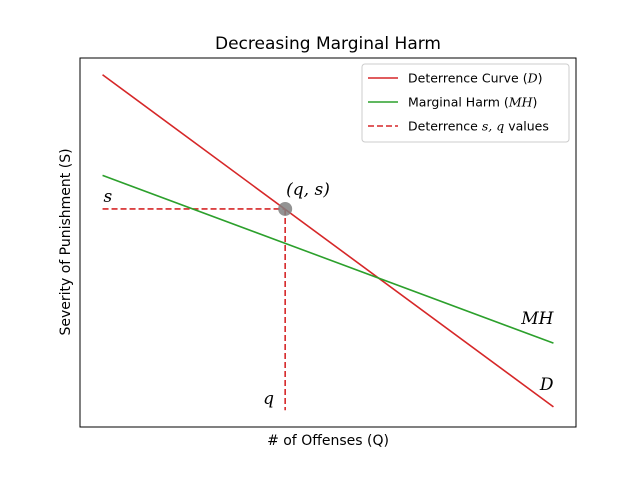  I want to click on point-q-s-label: (q, s), so click(308, 190).